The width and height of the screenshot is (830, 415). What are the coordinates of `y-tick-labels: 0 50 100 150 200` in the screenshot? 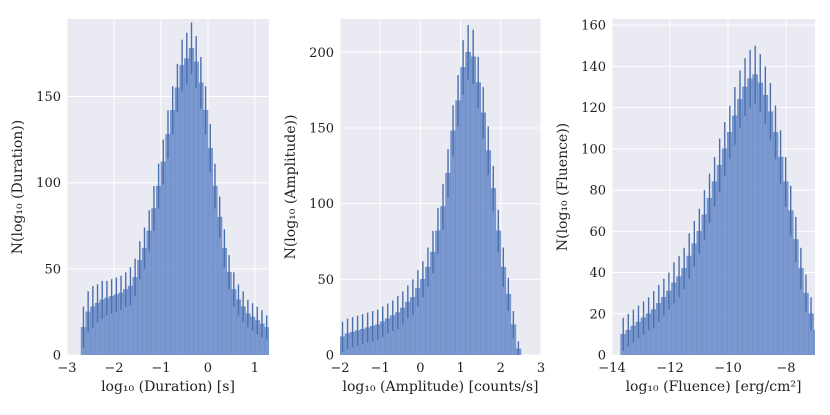 It's located at (321, 205).